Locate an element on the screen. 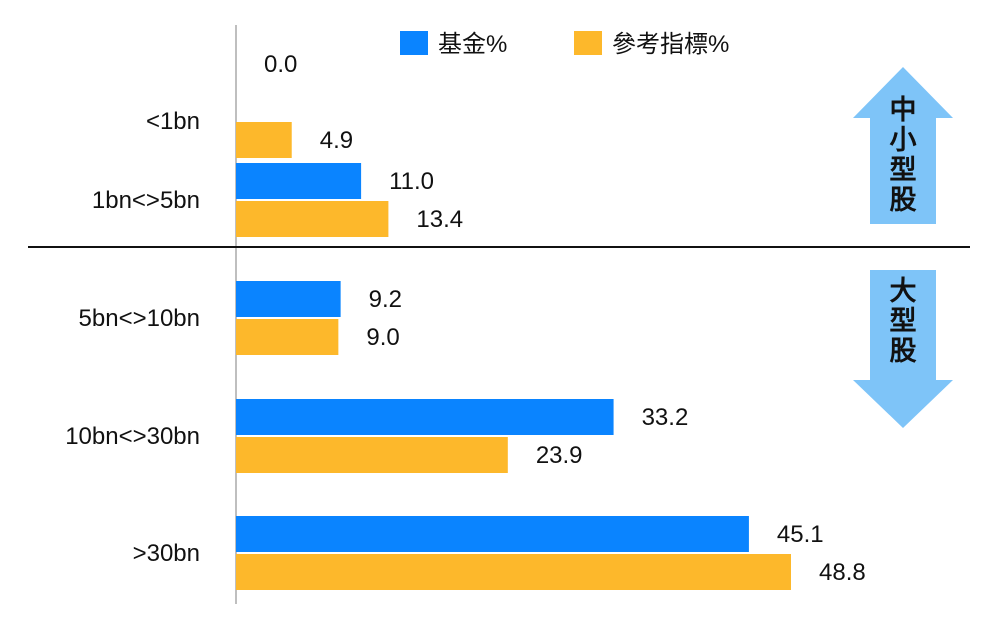 Image resolution: width=1000 pixels, height=618 pixels. up-arrow-icon is located at coordinates (903, 145).